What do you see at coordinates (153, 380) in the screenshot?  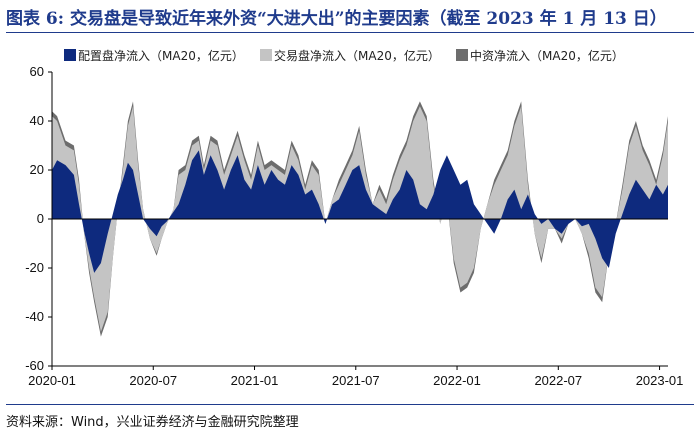 I see `x-tick-label: 2020-07` at bounding box center [153, 380].